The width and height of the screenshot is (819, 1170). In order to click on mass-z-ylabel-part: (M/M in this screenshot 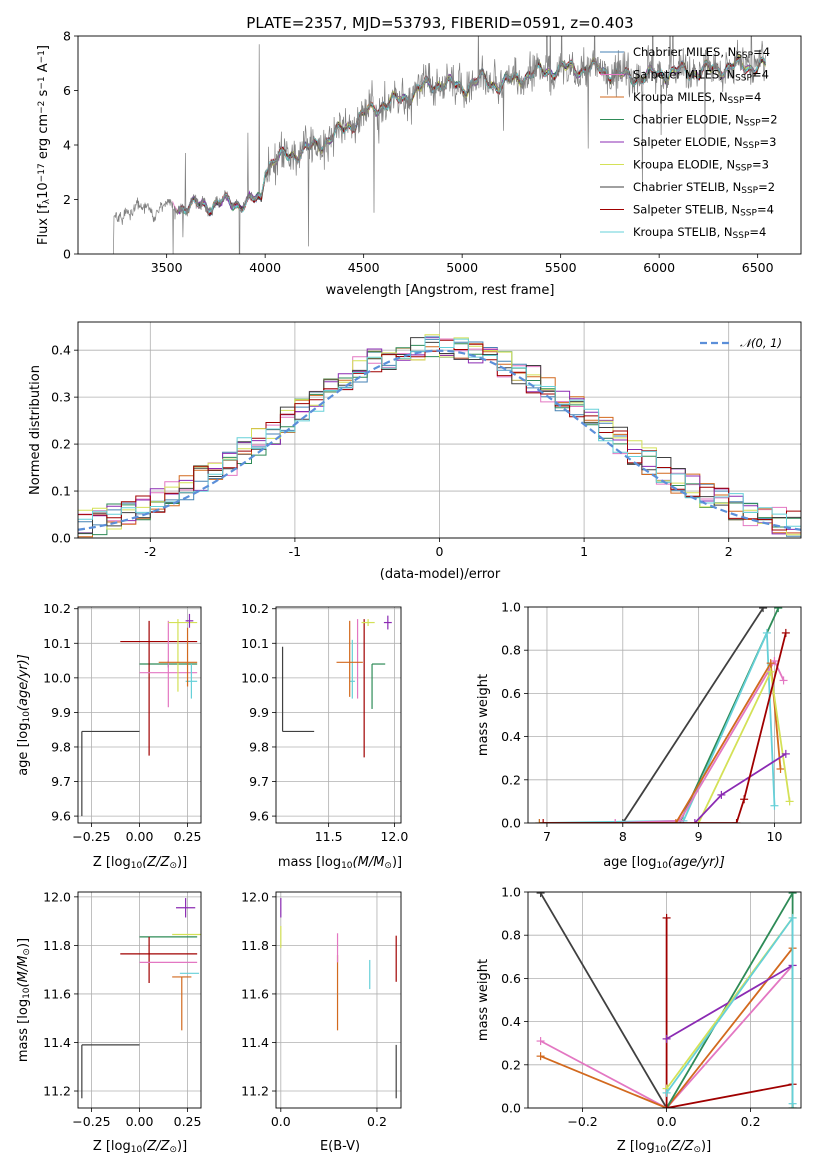, I will do `click(23, 972)`.